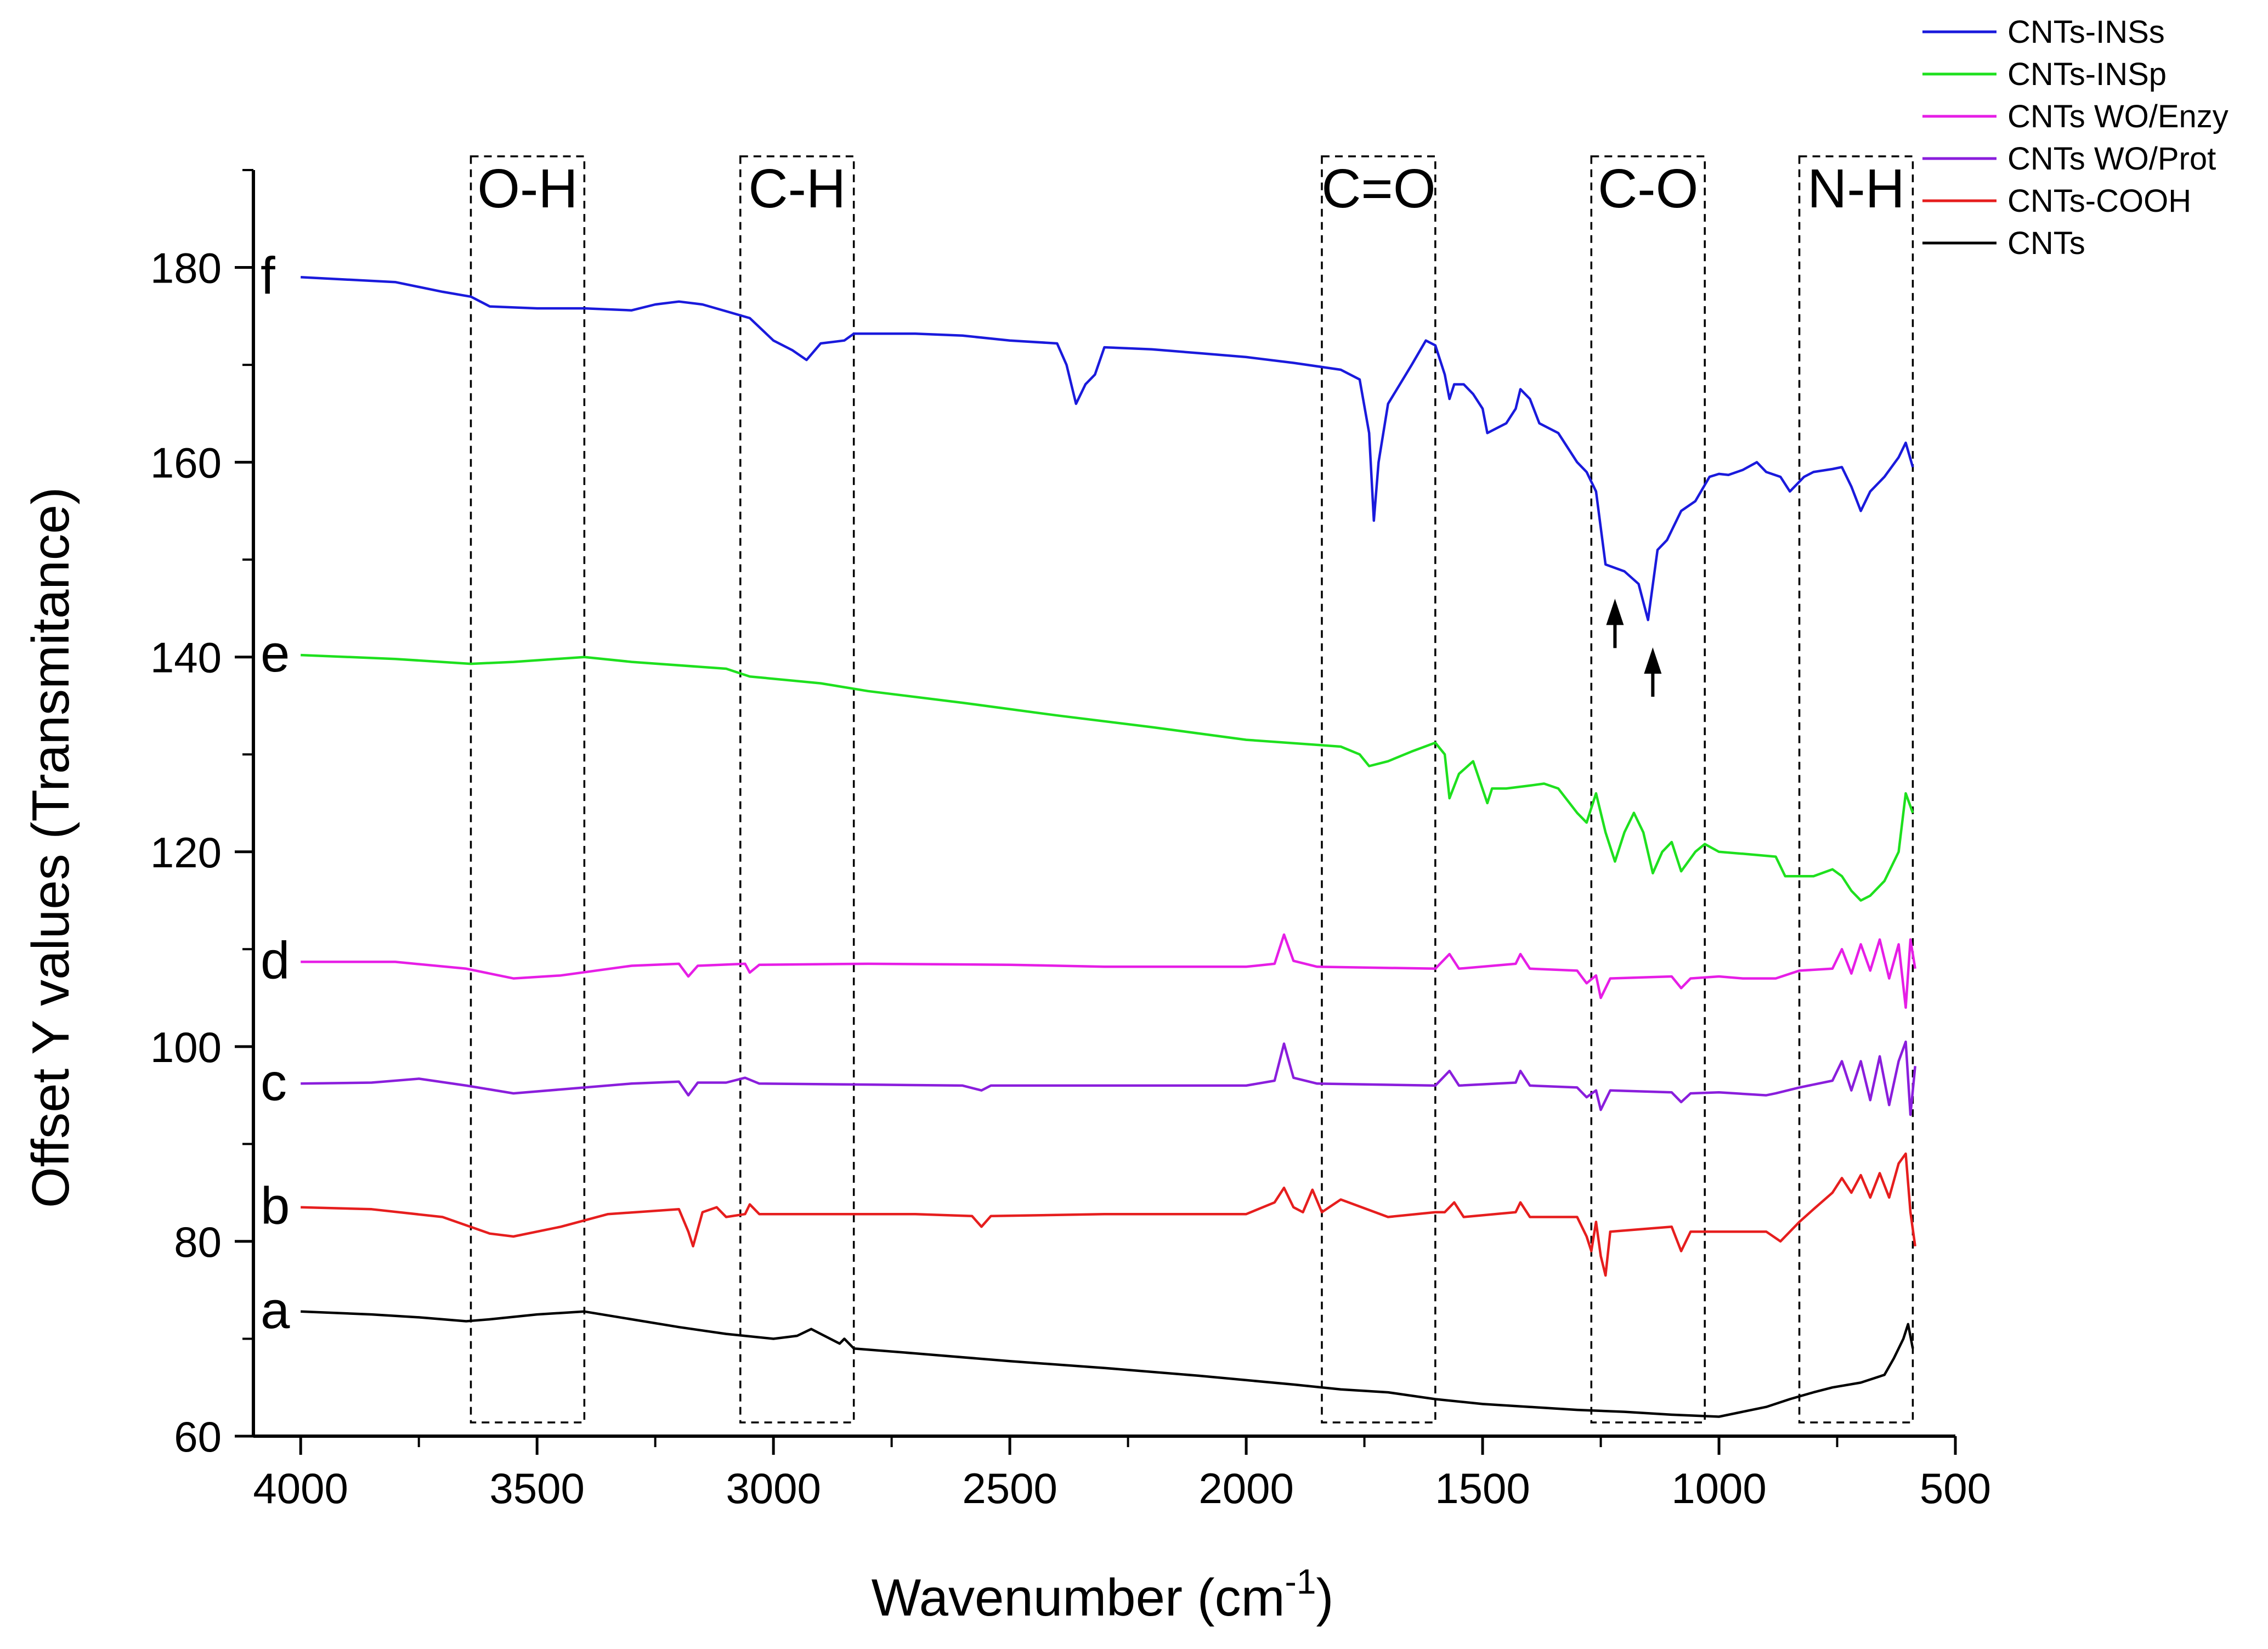 This screenshot has width=2268, height=1649. I want to click on band-label: N-H, so click(1856, 188).